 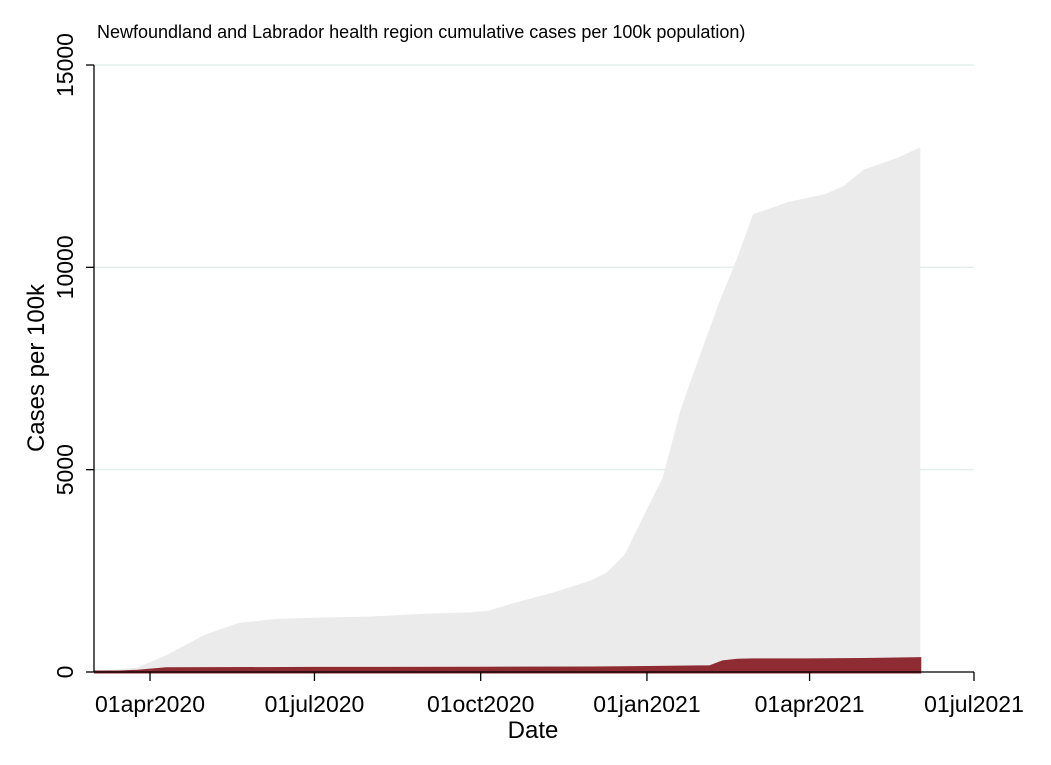 I want to click on y-tick-label: 5000, so click(x=65, y=469).